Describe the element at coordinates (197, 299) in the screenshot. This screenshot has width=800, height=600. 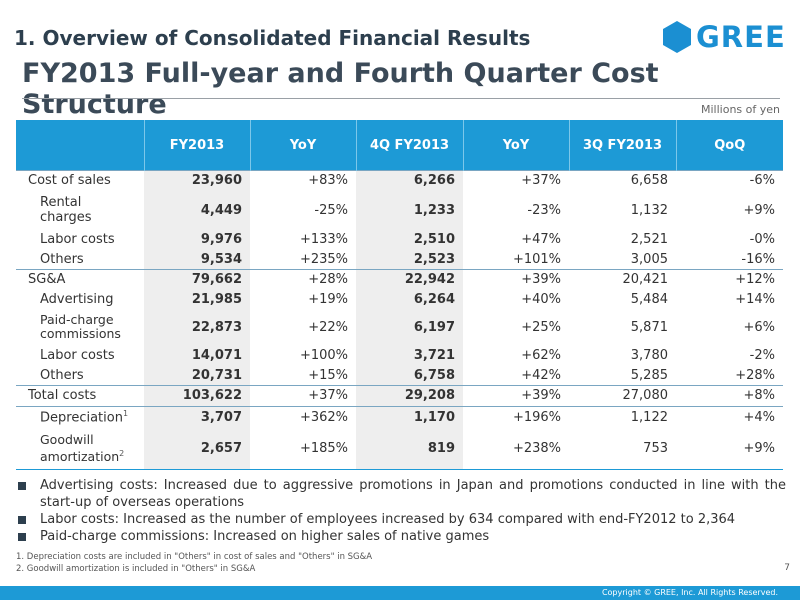
I see `table-cell: 21,985` at that location.